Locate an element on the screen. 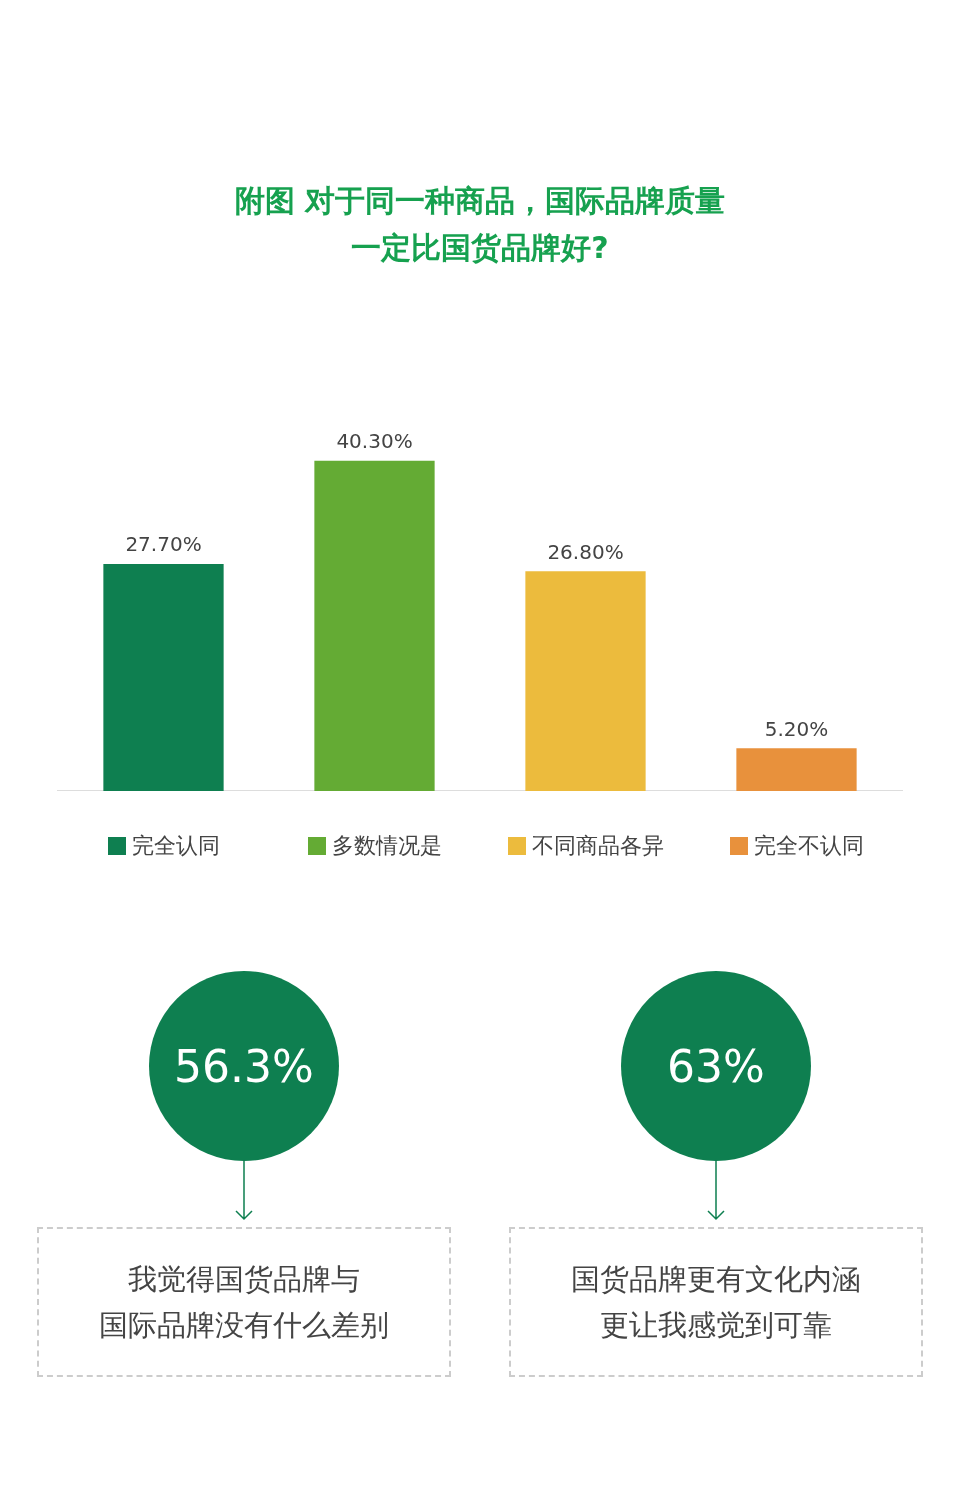 The image size is (960, 1497). data-label: 27.70% is located at coordinates (163, 544).